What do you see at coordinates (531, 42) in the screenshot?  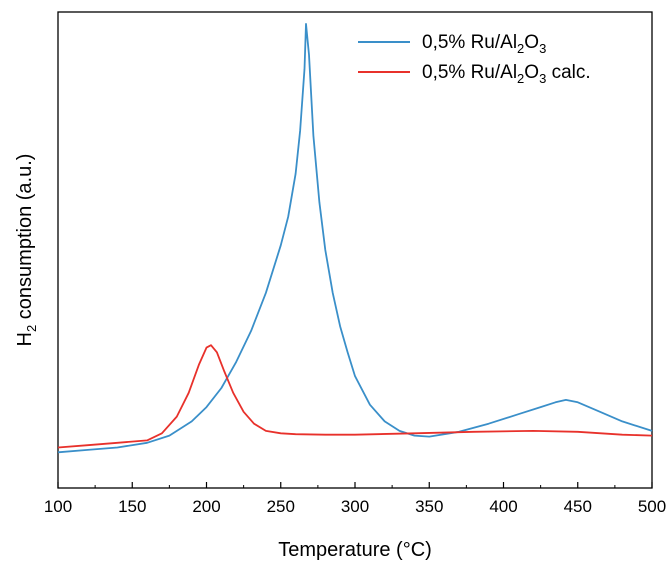 I see `legend-1-b: O` at bounding box center [531, 42].